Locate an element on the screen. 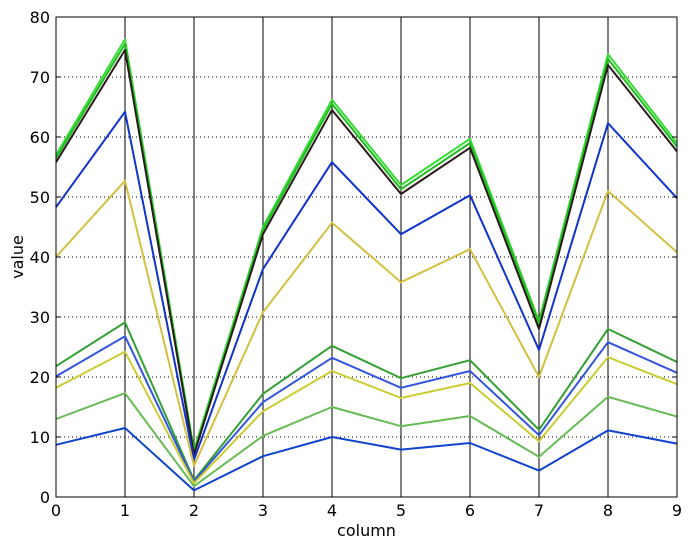 Image resolution: width=690 pixels, height=546 pixels. x-tick-label: 2 is located at coordinates (194, 510).